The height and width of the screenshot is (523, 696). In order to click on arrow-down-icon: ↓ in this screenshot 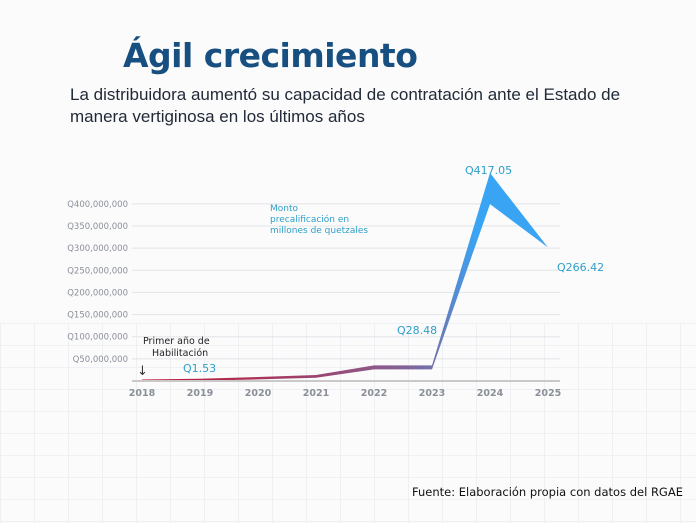, I will do `click(142, 371)`.